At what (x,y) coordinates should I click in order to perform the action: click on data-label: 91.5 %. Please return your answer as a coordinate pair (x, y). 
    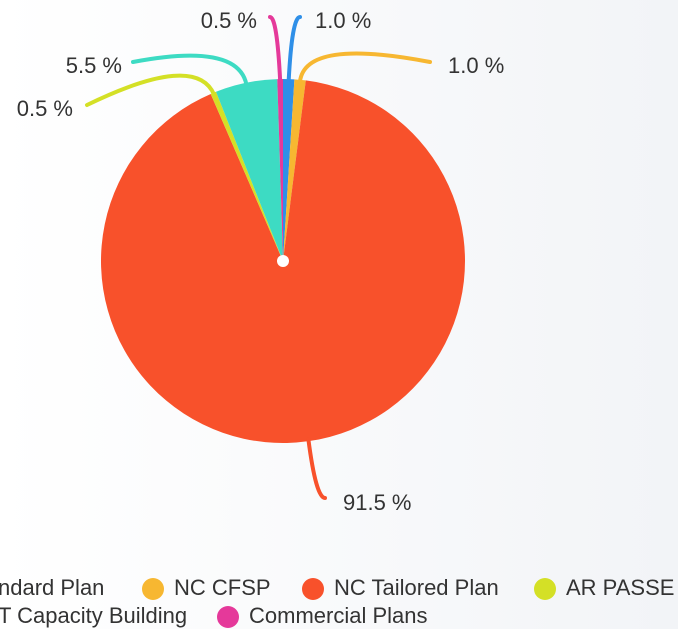
    Looking at the image, I should click on (377, 502).